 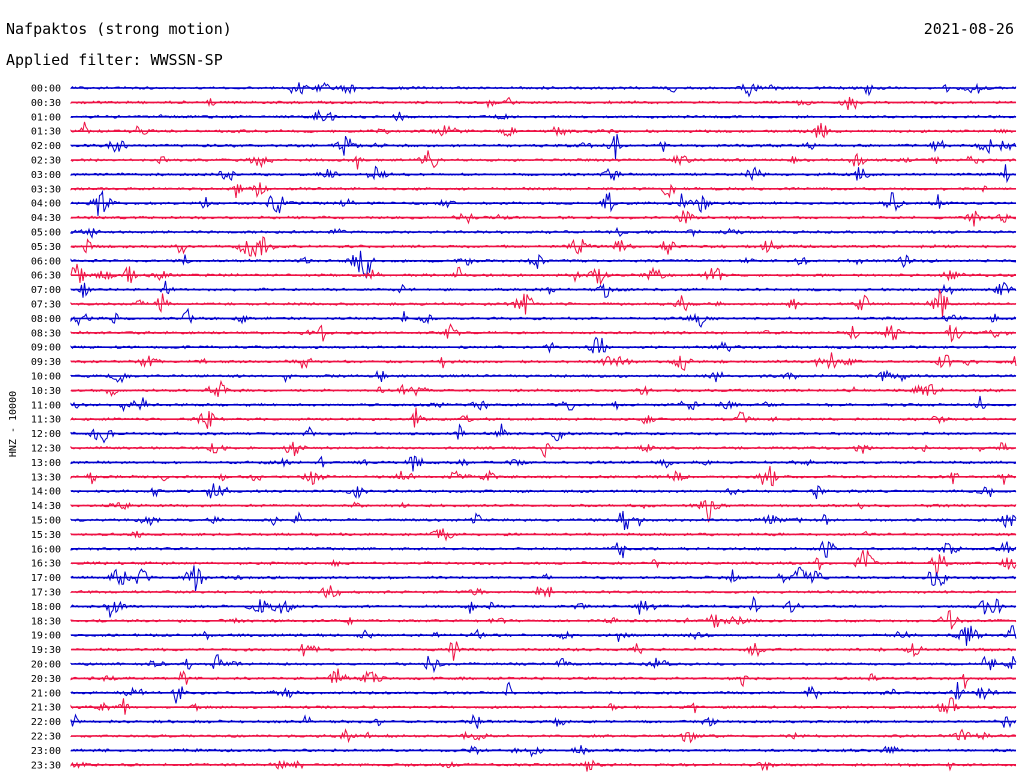 I want to click on row-time-label: 22:00, so click(x=46, y=722).